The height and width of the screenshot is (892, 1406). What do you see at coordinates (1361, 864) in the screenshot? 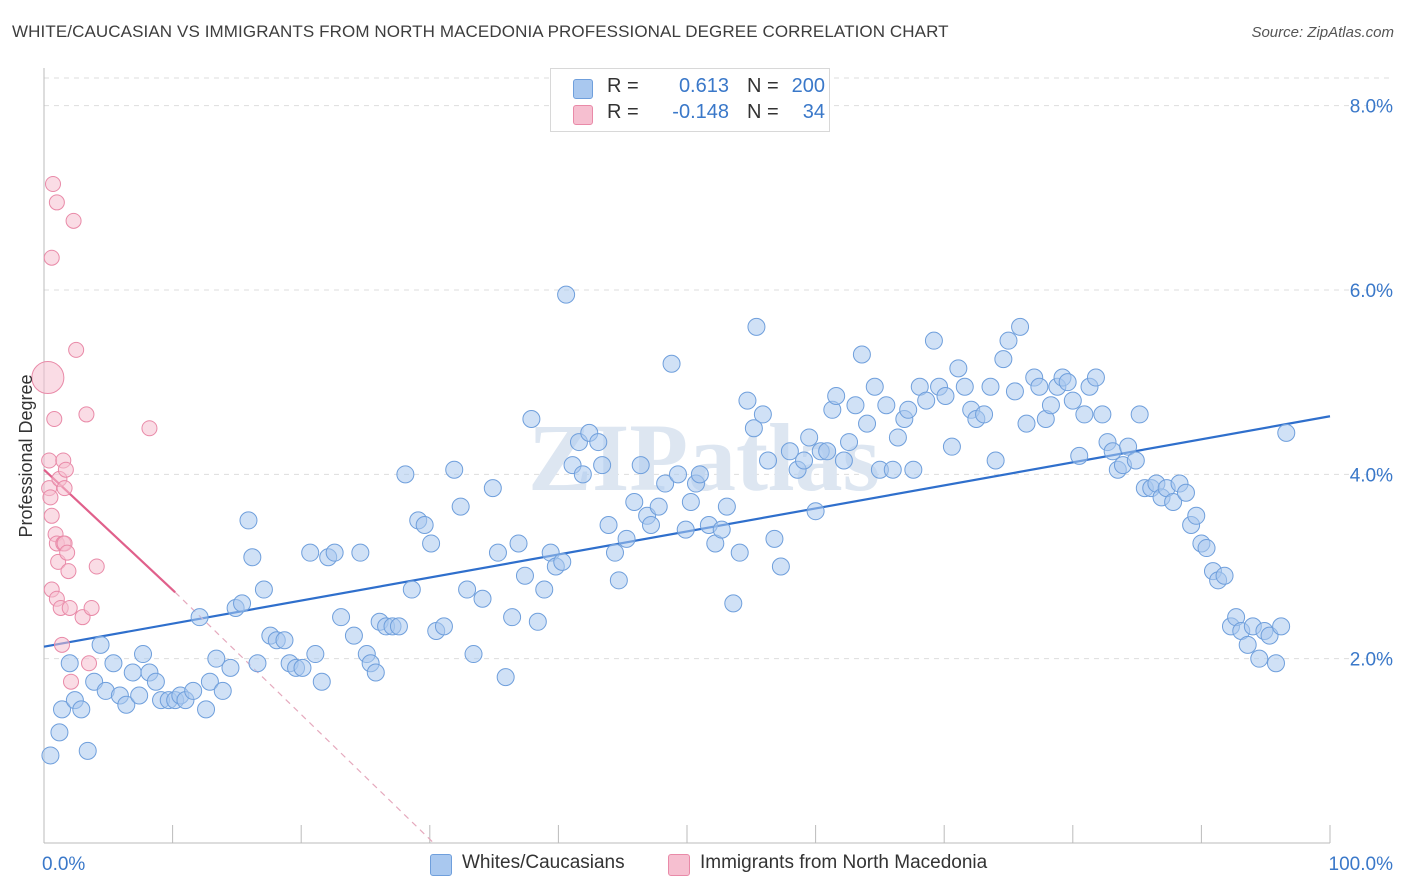
I see `x-tick-label: 100.0%` at bounding box center [1361, 864].